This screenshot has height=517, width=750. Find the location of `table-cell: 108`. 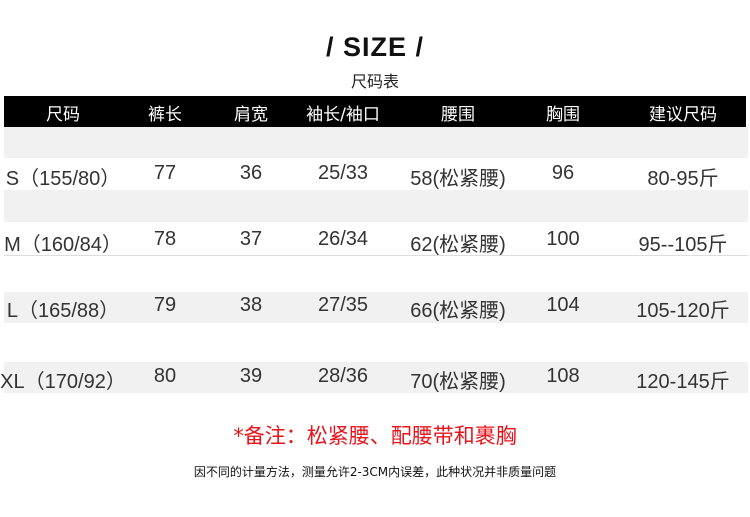

table-cell: 108 is located at coordinates (563, 376).